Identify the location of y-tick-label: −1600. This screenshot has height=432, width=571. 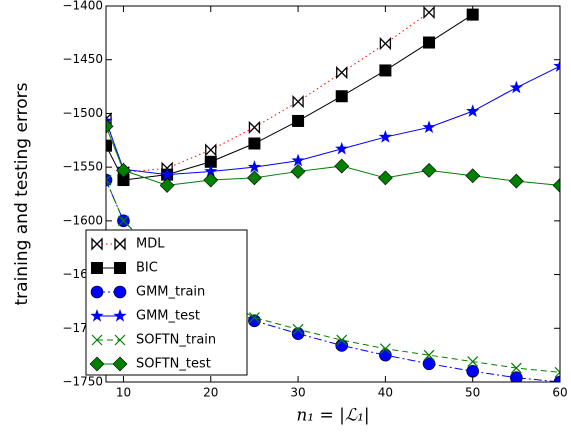
(82, 220).